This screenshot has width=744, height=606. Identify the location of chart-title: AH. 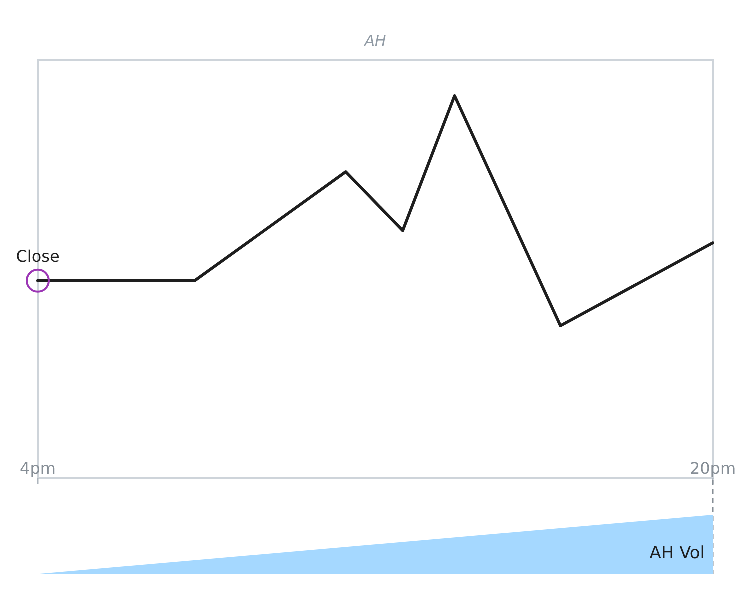
(375, 41).